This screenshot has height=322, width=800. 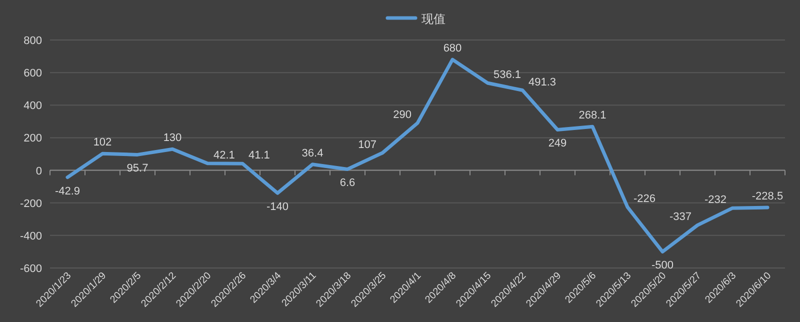 What do you see at coordinates (31, 269) in the screenshot?
I see `y-tick-label: -600` at bounding box center [31, 269].